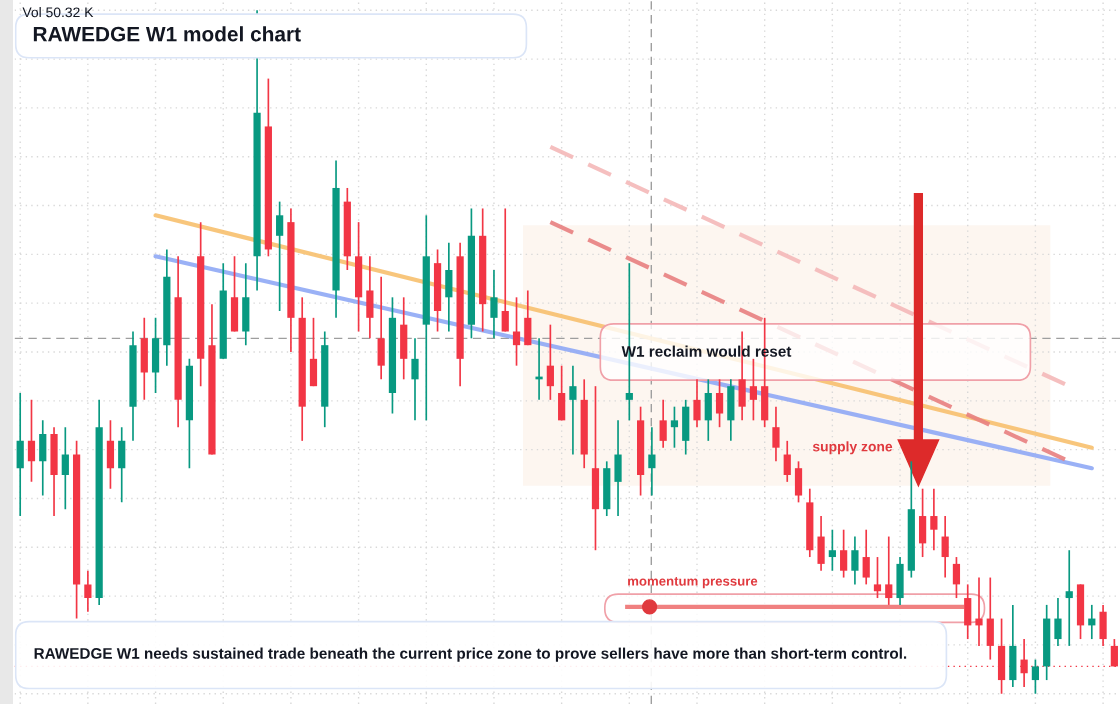 The width and height of the screenshot is (1120, 704). What do you see at coordinates (167, 34) in the screenshot?
I see `text: RAWEDGE W1 model chart` at bounding box center [167, 34].